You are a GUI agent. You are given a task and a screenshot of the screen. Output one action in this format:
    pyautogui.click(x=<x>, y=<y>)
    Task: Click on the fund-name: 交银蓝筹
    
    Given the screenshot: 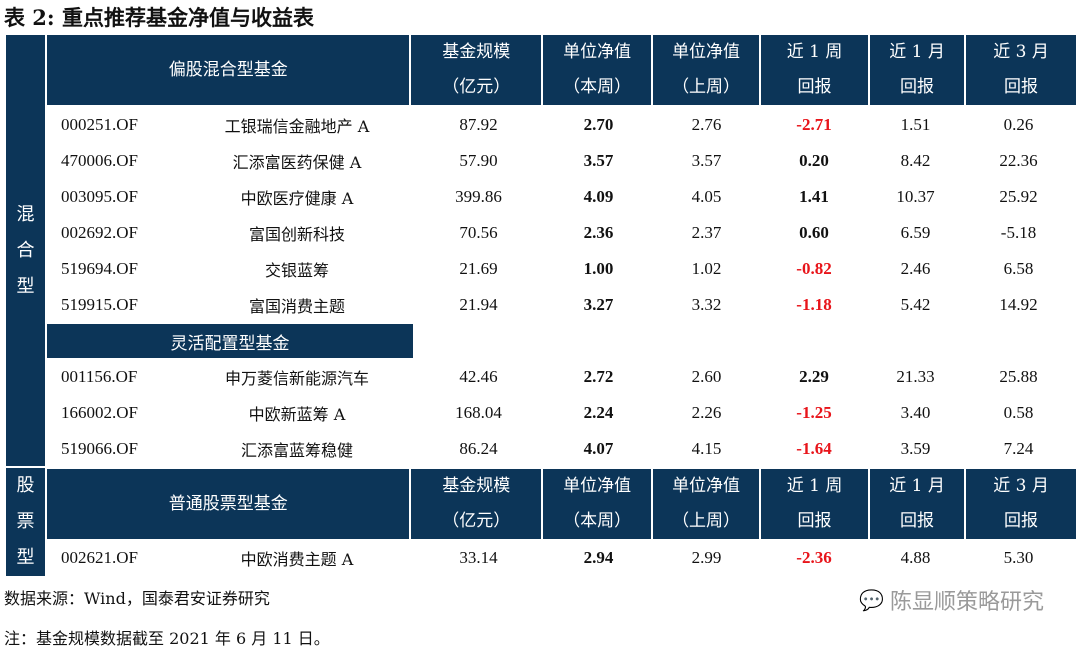 What is the action you would take?
    pyautogui.click(x=296, y=270)
    